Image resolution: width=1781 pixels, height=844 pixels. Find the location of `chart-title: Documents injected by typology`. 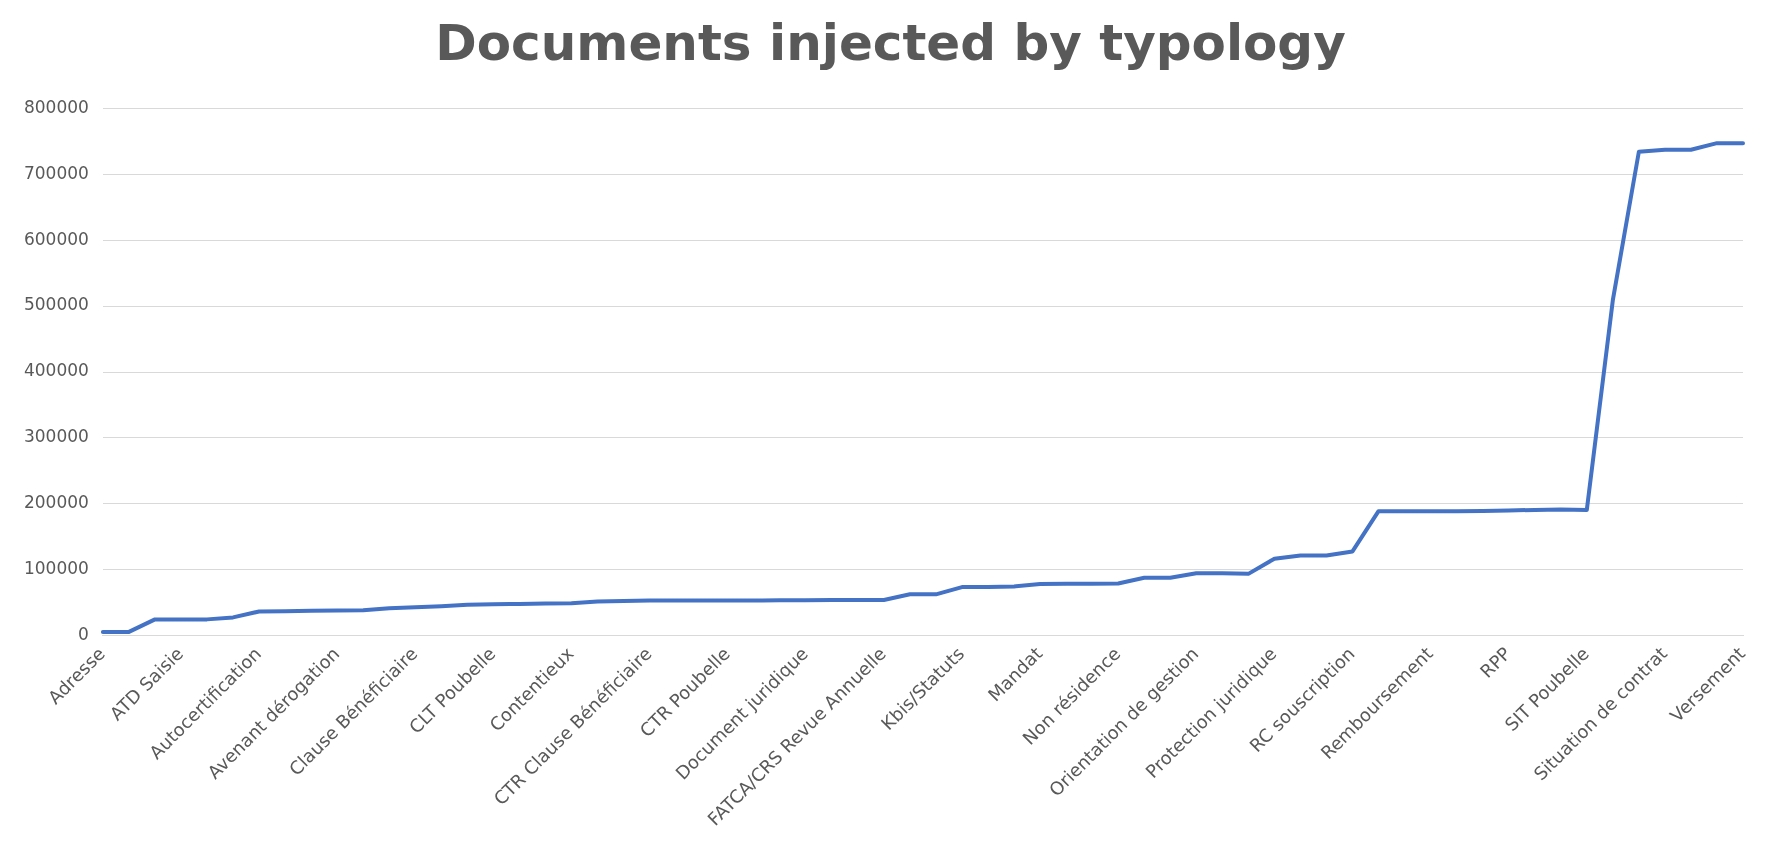

chart-title: Documents injected by typology is located at coordinates (890, 44).